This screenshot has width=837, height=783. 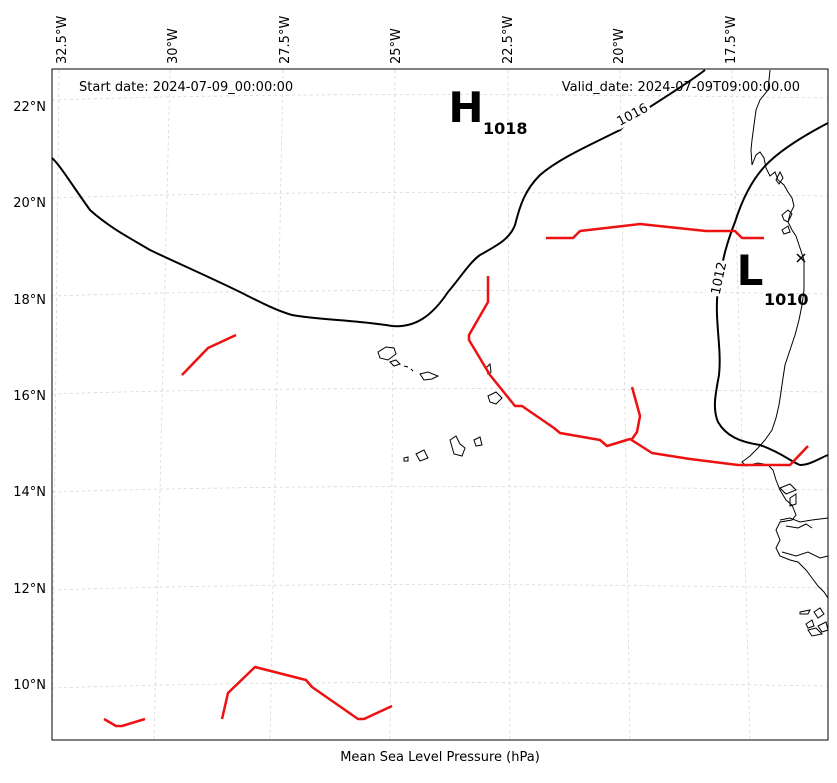 I want to click on lon-label: 32.5°W, so click(x=62, y=40).